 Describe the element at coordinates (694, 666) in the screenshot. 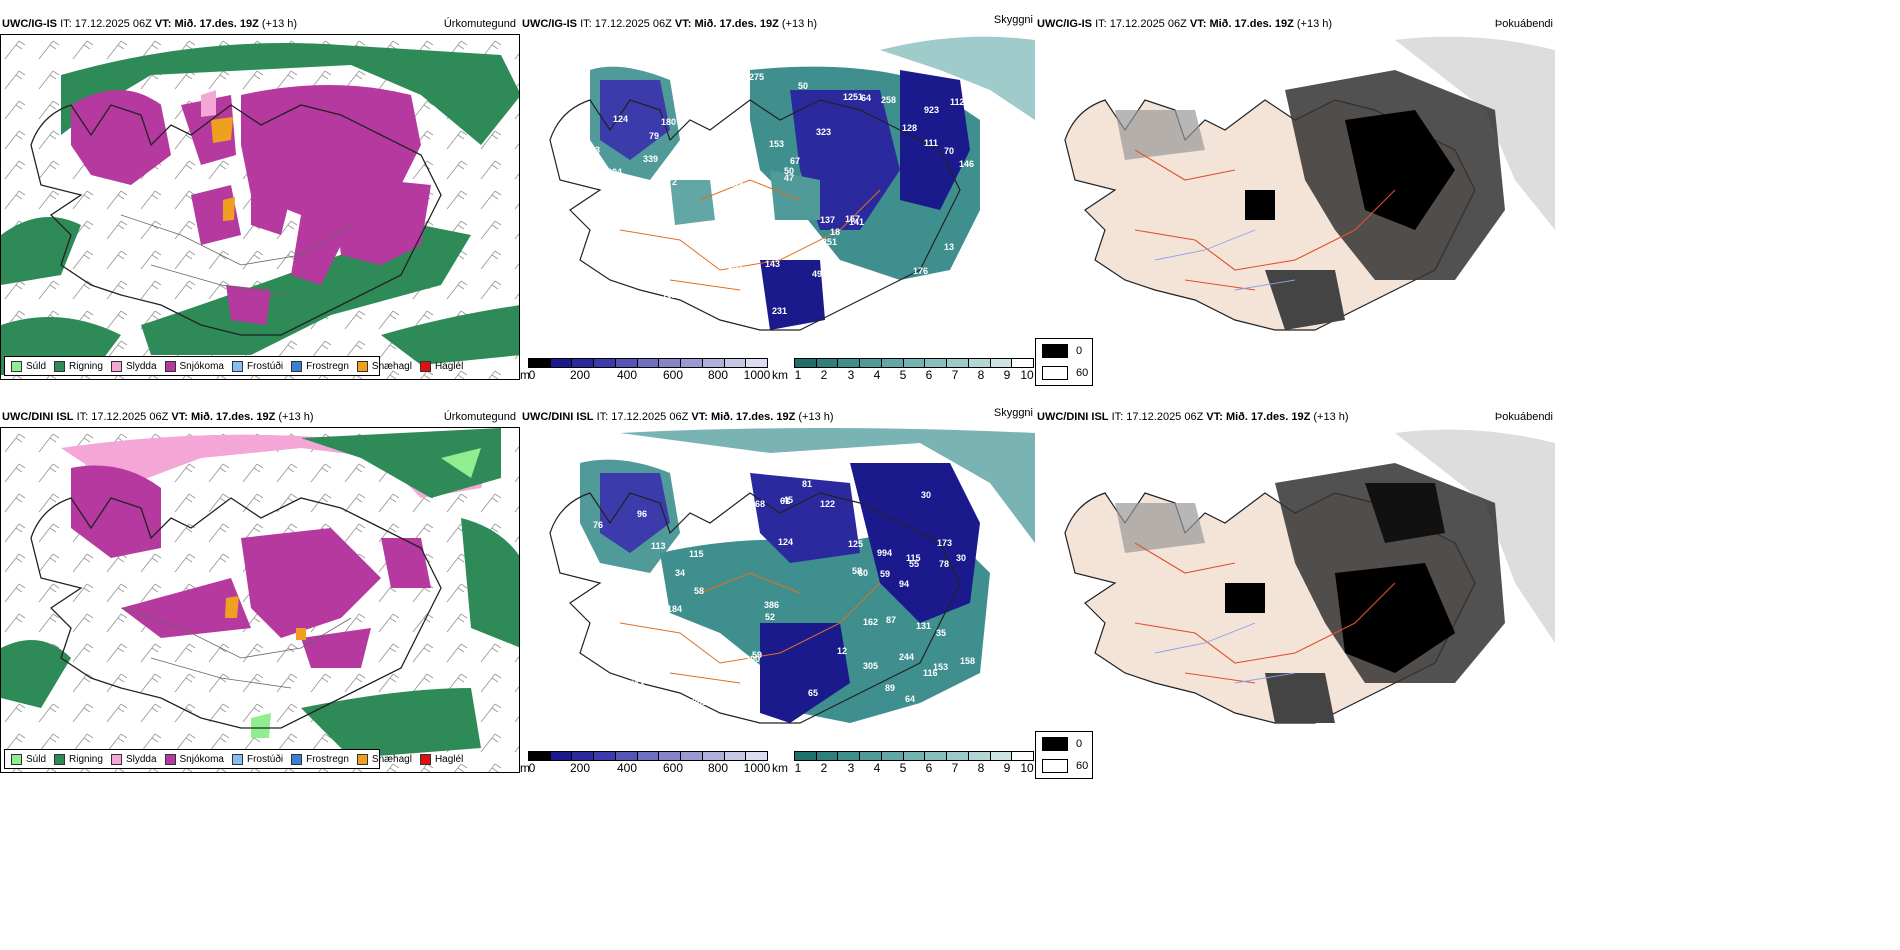

I see `ceiling-label: 87` at that location.